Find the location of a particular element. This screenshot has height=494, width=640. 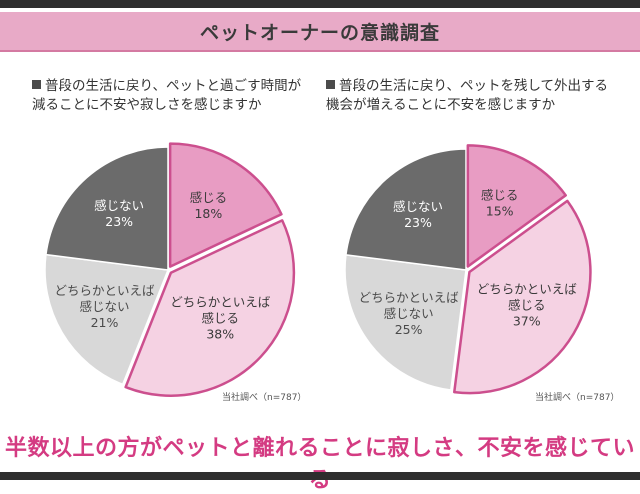

pie1-slice-feel is located at coordinates (225, 205).